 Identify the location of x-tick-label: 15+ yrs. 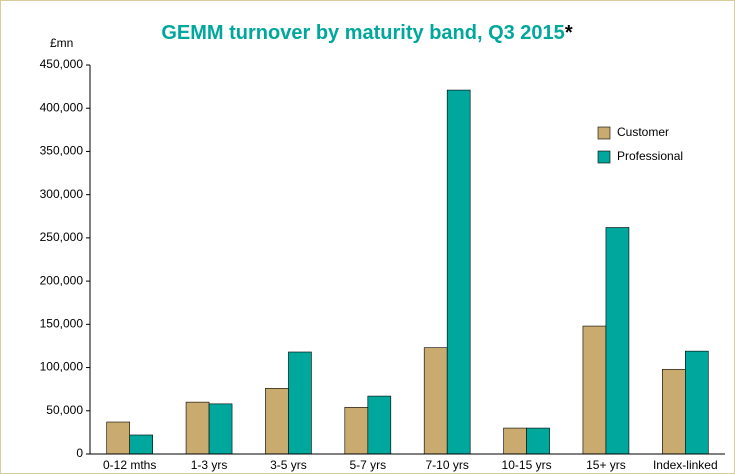
(606, 465).